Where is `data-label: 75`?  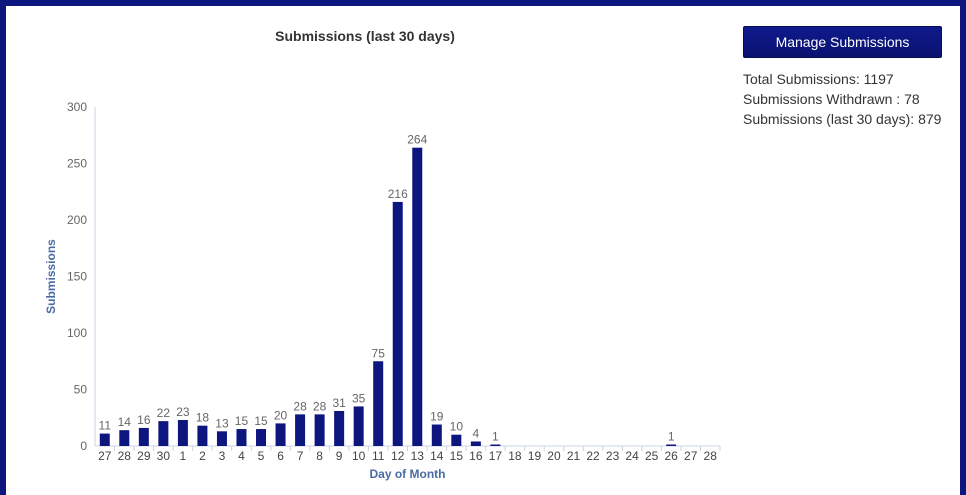 data-label: 75 is located at coordinates (379, 353).